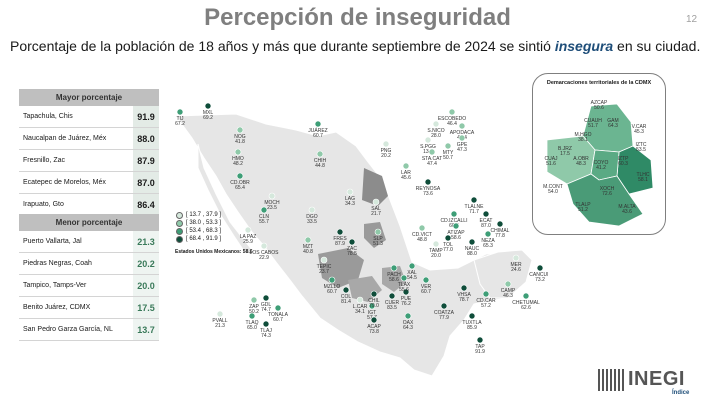 Image resolution: width=715 pixels, height=402 pixels. What do you see at coordinates (324, 267) in the screenshot?
I see `city-code-label: TEPIC` at bounding box center [324, 267].